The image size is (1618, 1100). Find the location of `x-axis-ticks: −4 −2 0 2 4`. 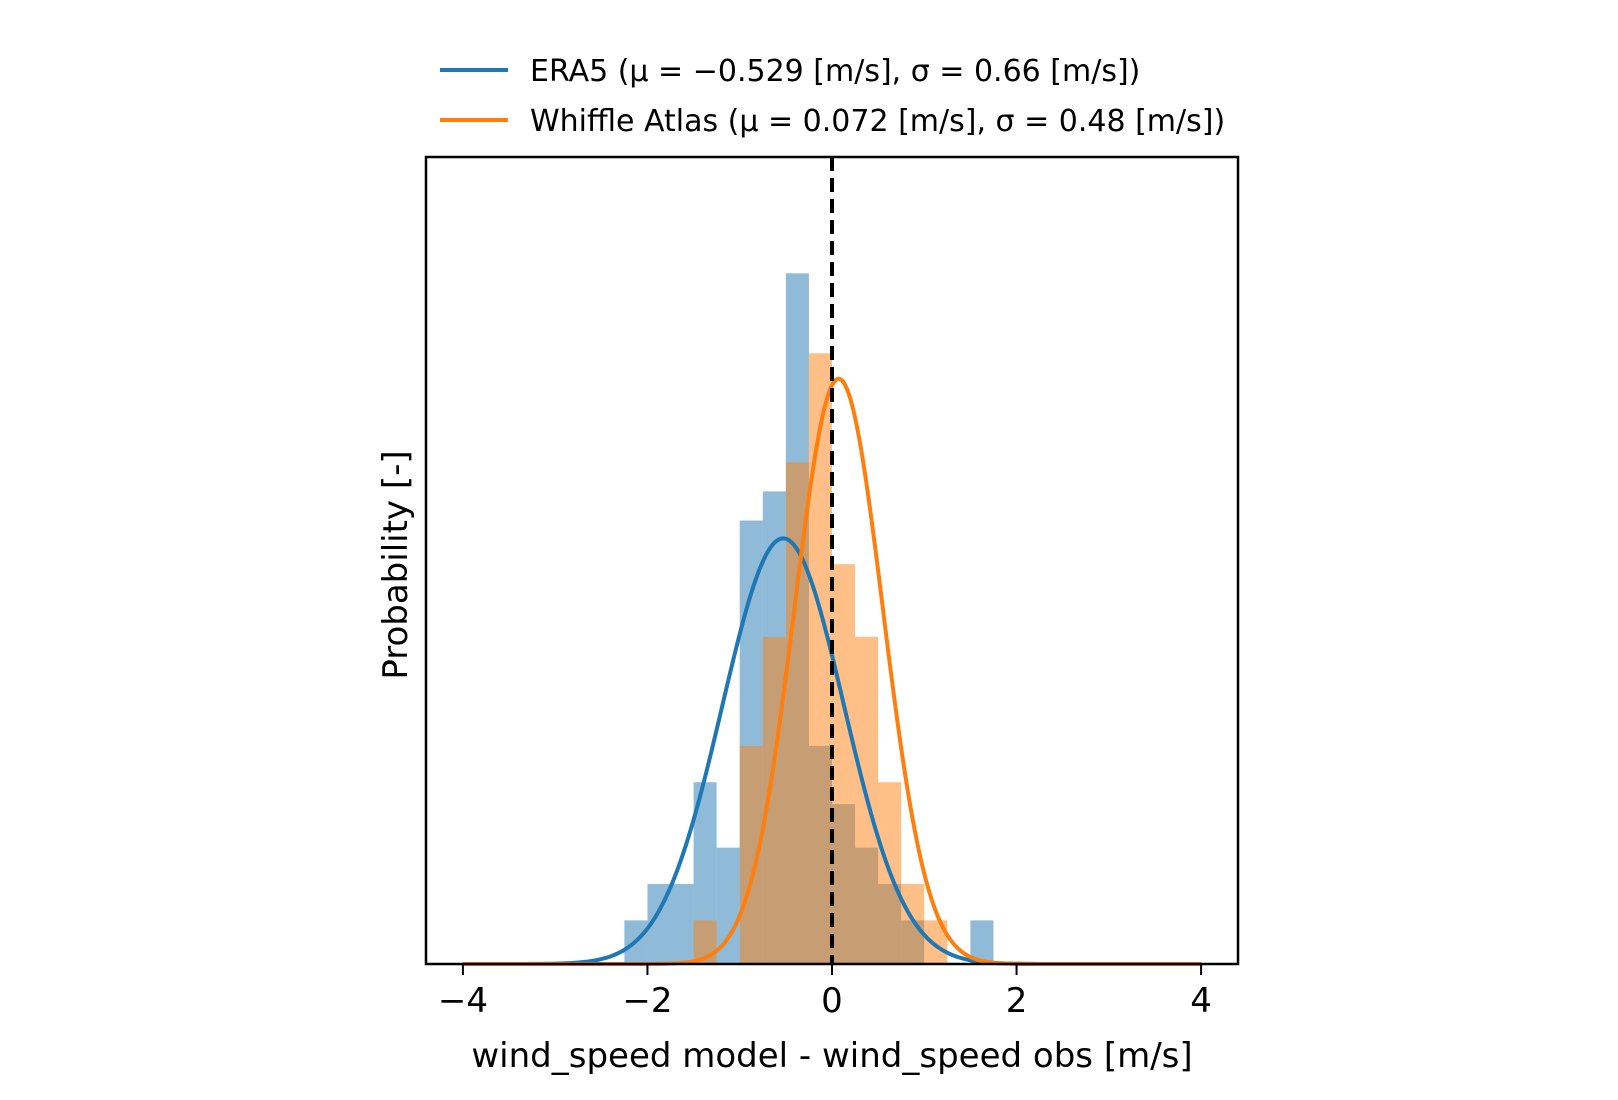

x-axis-ticks: −4 −2 0 2 4 is located at coordinates (825, 992).